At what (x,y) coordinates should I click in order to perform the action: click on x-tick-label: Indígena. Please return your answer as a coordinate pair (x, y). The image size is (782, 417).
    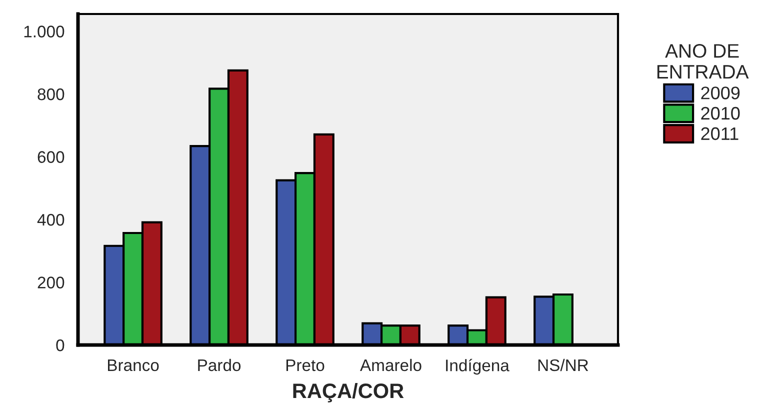
    Looking at the image, I should click on (478, 366).